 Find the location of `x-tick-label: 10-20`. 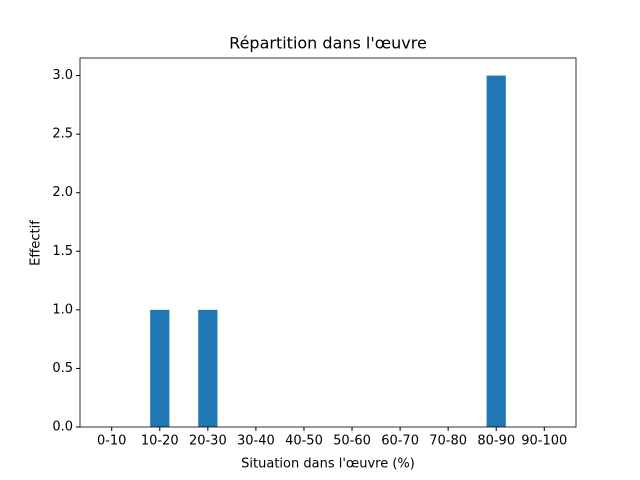

x-tick-label: 10-20 is located at coordinates (160, 441).